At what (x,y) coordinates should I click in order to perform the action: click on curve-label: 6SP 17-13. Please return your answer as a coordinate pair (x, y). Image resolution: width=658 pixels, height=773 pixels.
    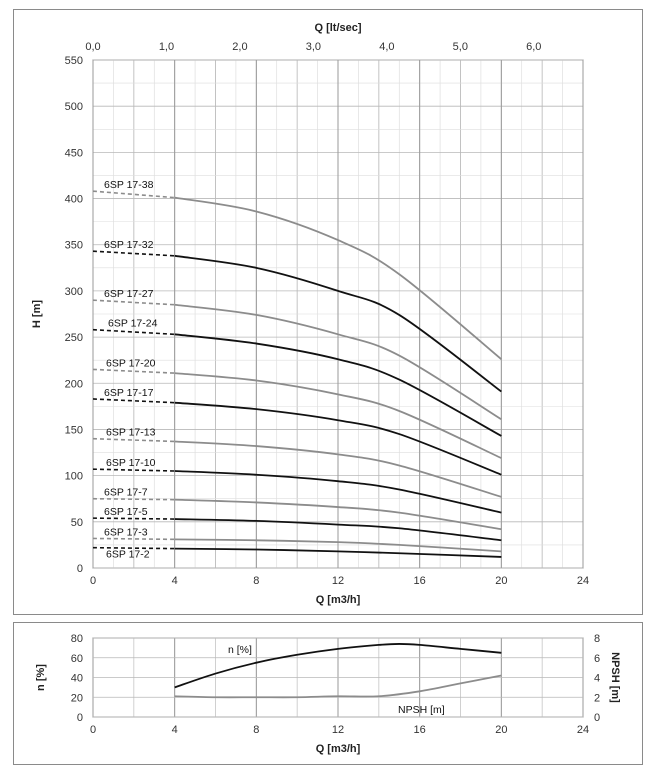
    Looking at the image, I should click on (131, 433).